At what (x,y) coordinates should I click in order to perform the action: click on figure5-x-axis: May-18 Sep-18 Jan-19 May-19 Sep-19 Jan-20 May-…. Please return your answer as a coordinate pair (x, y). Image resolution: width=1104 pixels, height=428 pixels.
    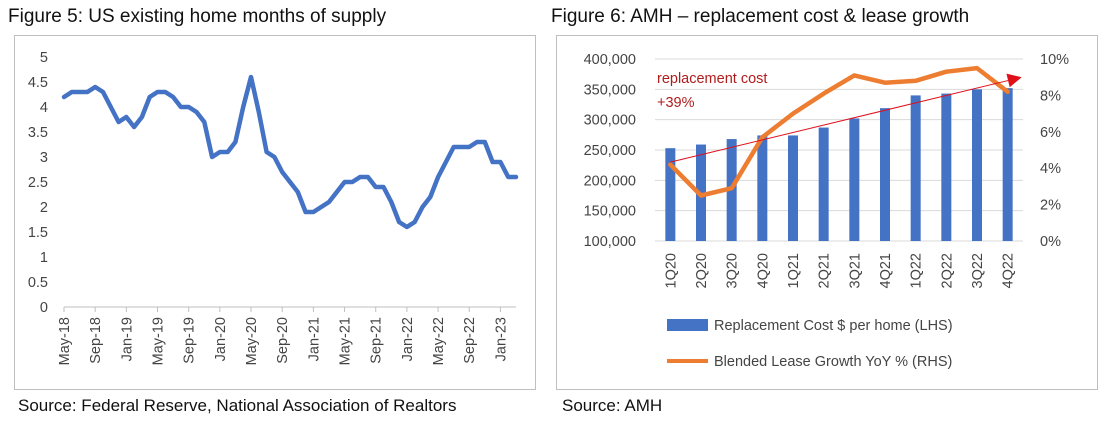
    Looking at the image, I should click on (283, 336).